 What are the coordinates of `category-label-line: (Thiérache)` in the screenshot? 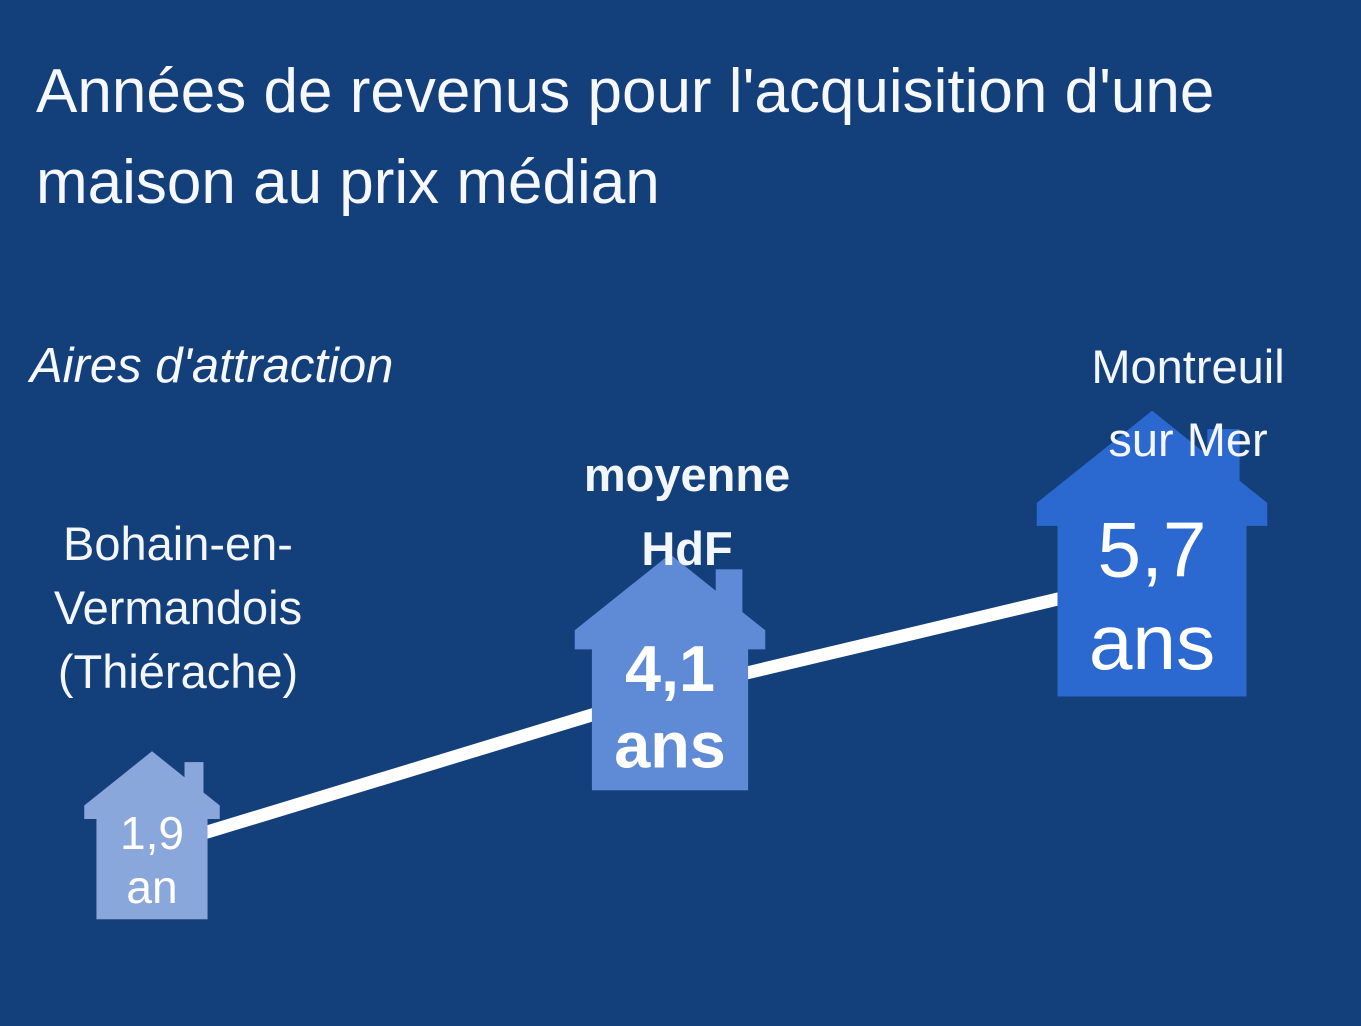 It's located at (178, 671).